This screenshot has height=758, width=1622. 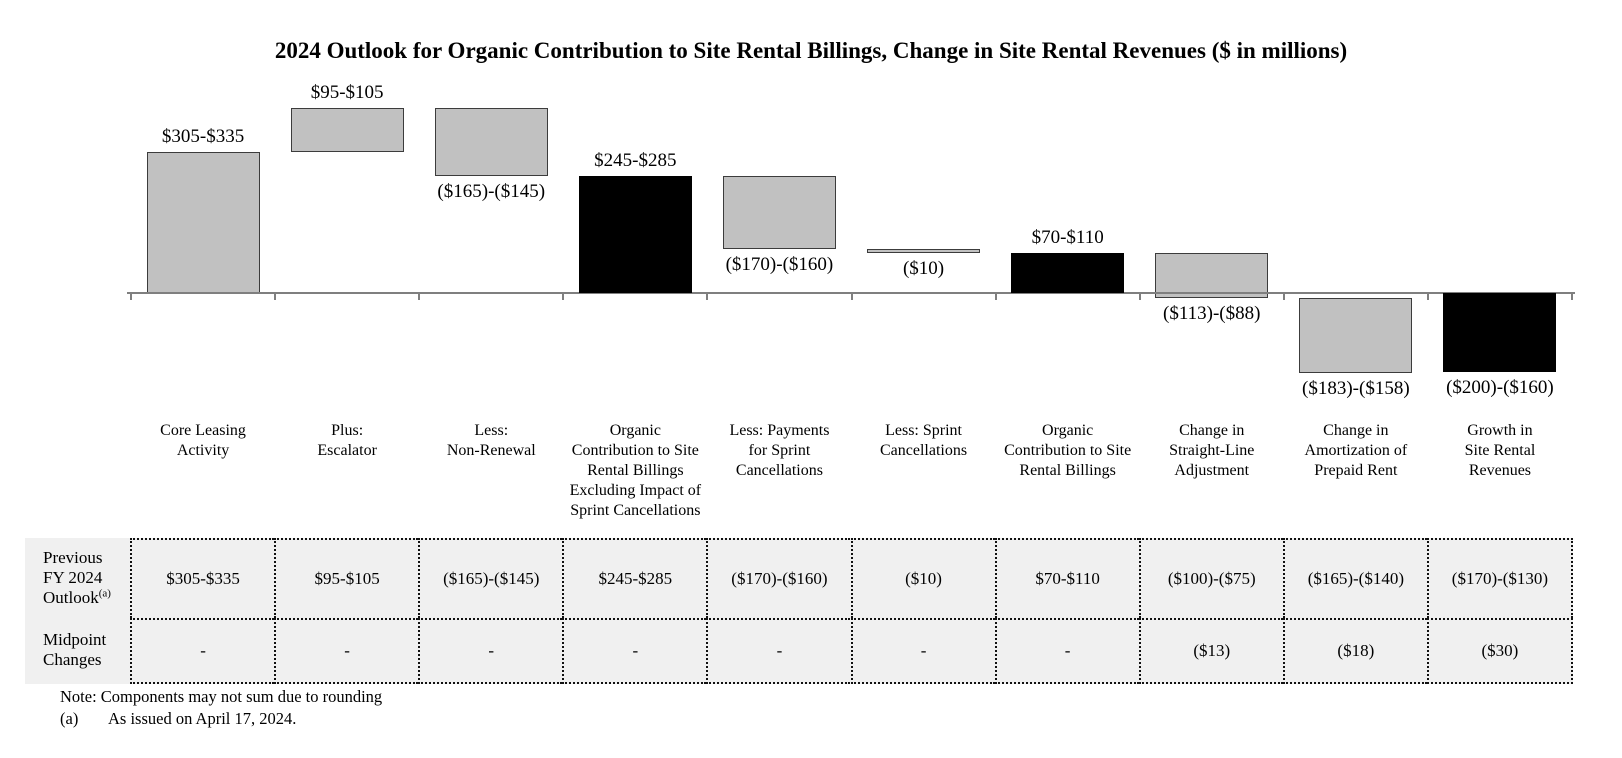 I want to click on category-label: Less: Sprint Cancellations, so click(x=924, y=440).